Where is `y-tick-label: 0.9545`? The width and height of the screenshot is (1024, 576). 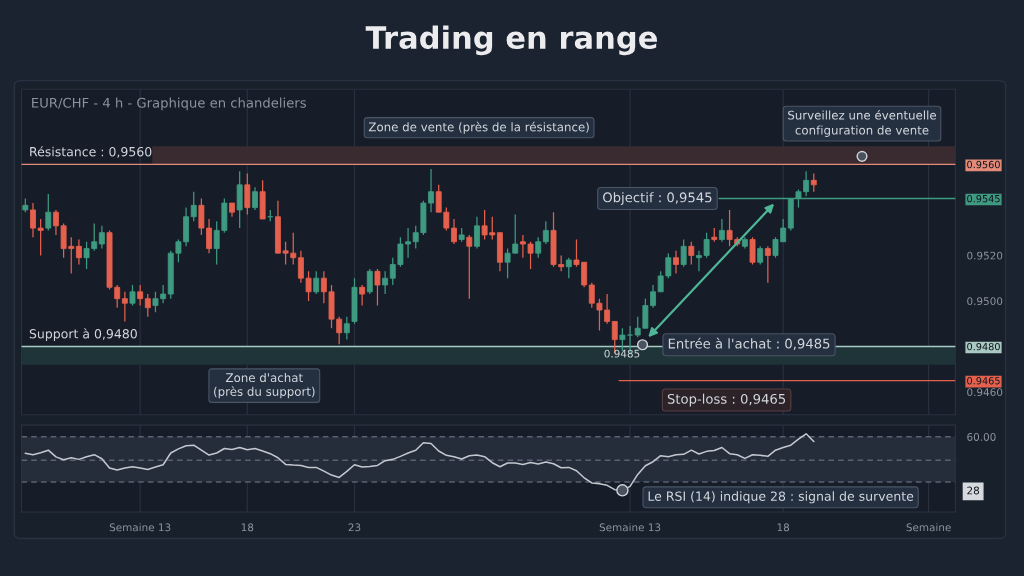 y-tick-label: 0.9545 is located at coordinates (983, 199).